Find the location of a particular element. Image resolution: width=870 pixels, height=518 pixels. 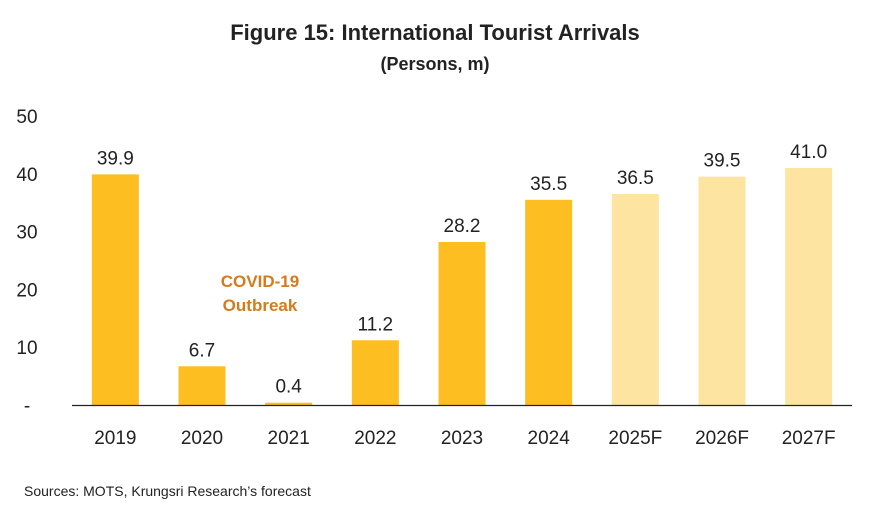

x-tick-label: 2021 is located at coordinates (289, 438).